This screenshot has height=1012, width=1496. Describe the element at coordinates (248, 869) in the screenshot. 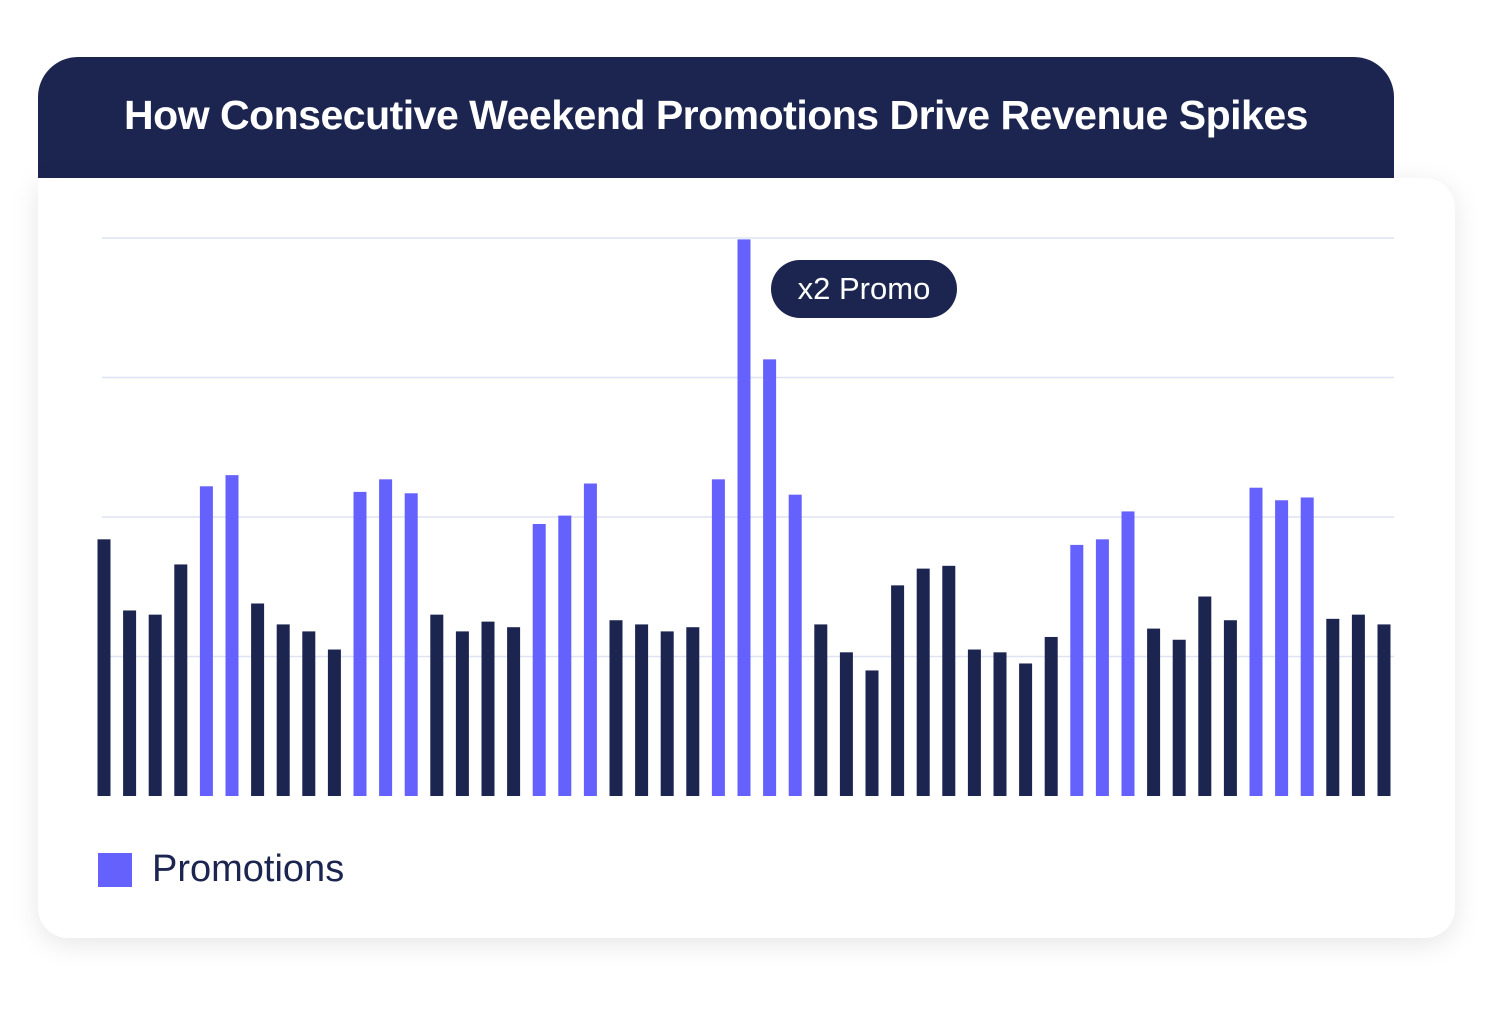

I see `legend-label-promotions: Promotions` at that location.